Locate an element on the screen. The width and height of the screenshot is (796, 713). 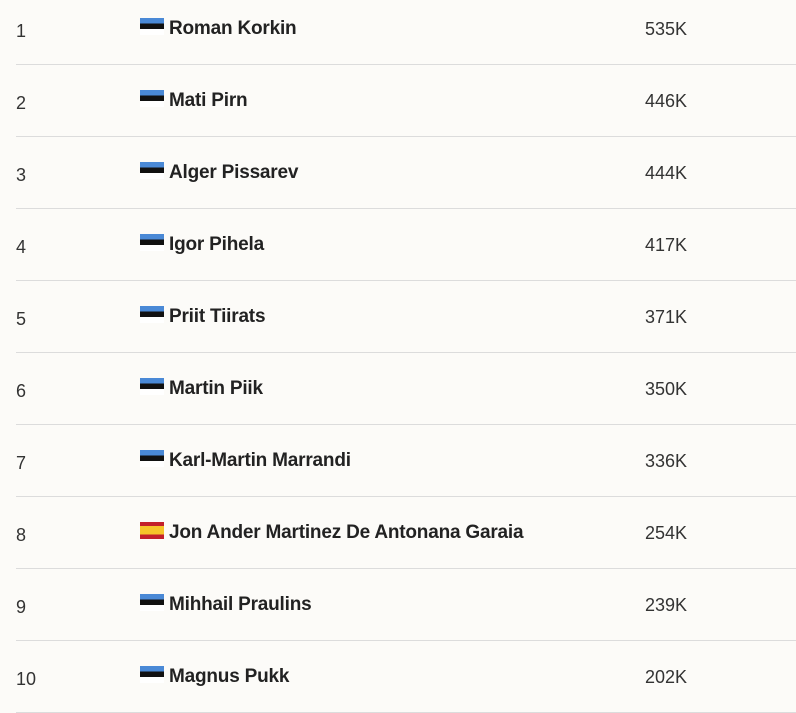
player-value: 446K is located at coordinates (666, 101).